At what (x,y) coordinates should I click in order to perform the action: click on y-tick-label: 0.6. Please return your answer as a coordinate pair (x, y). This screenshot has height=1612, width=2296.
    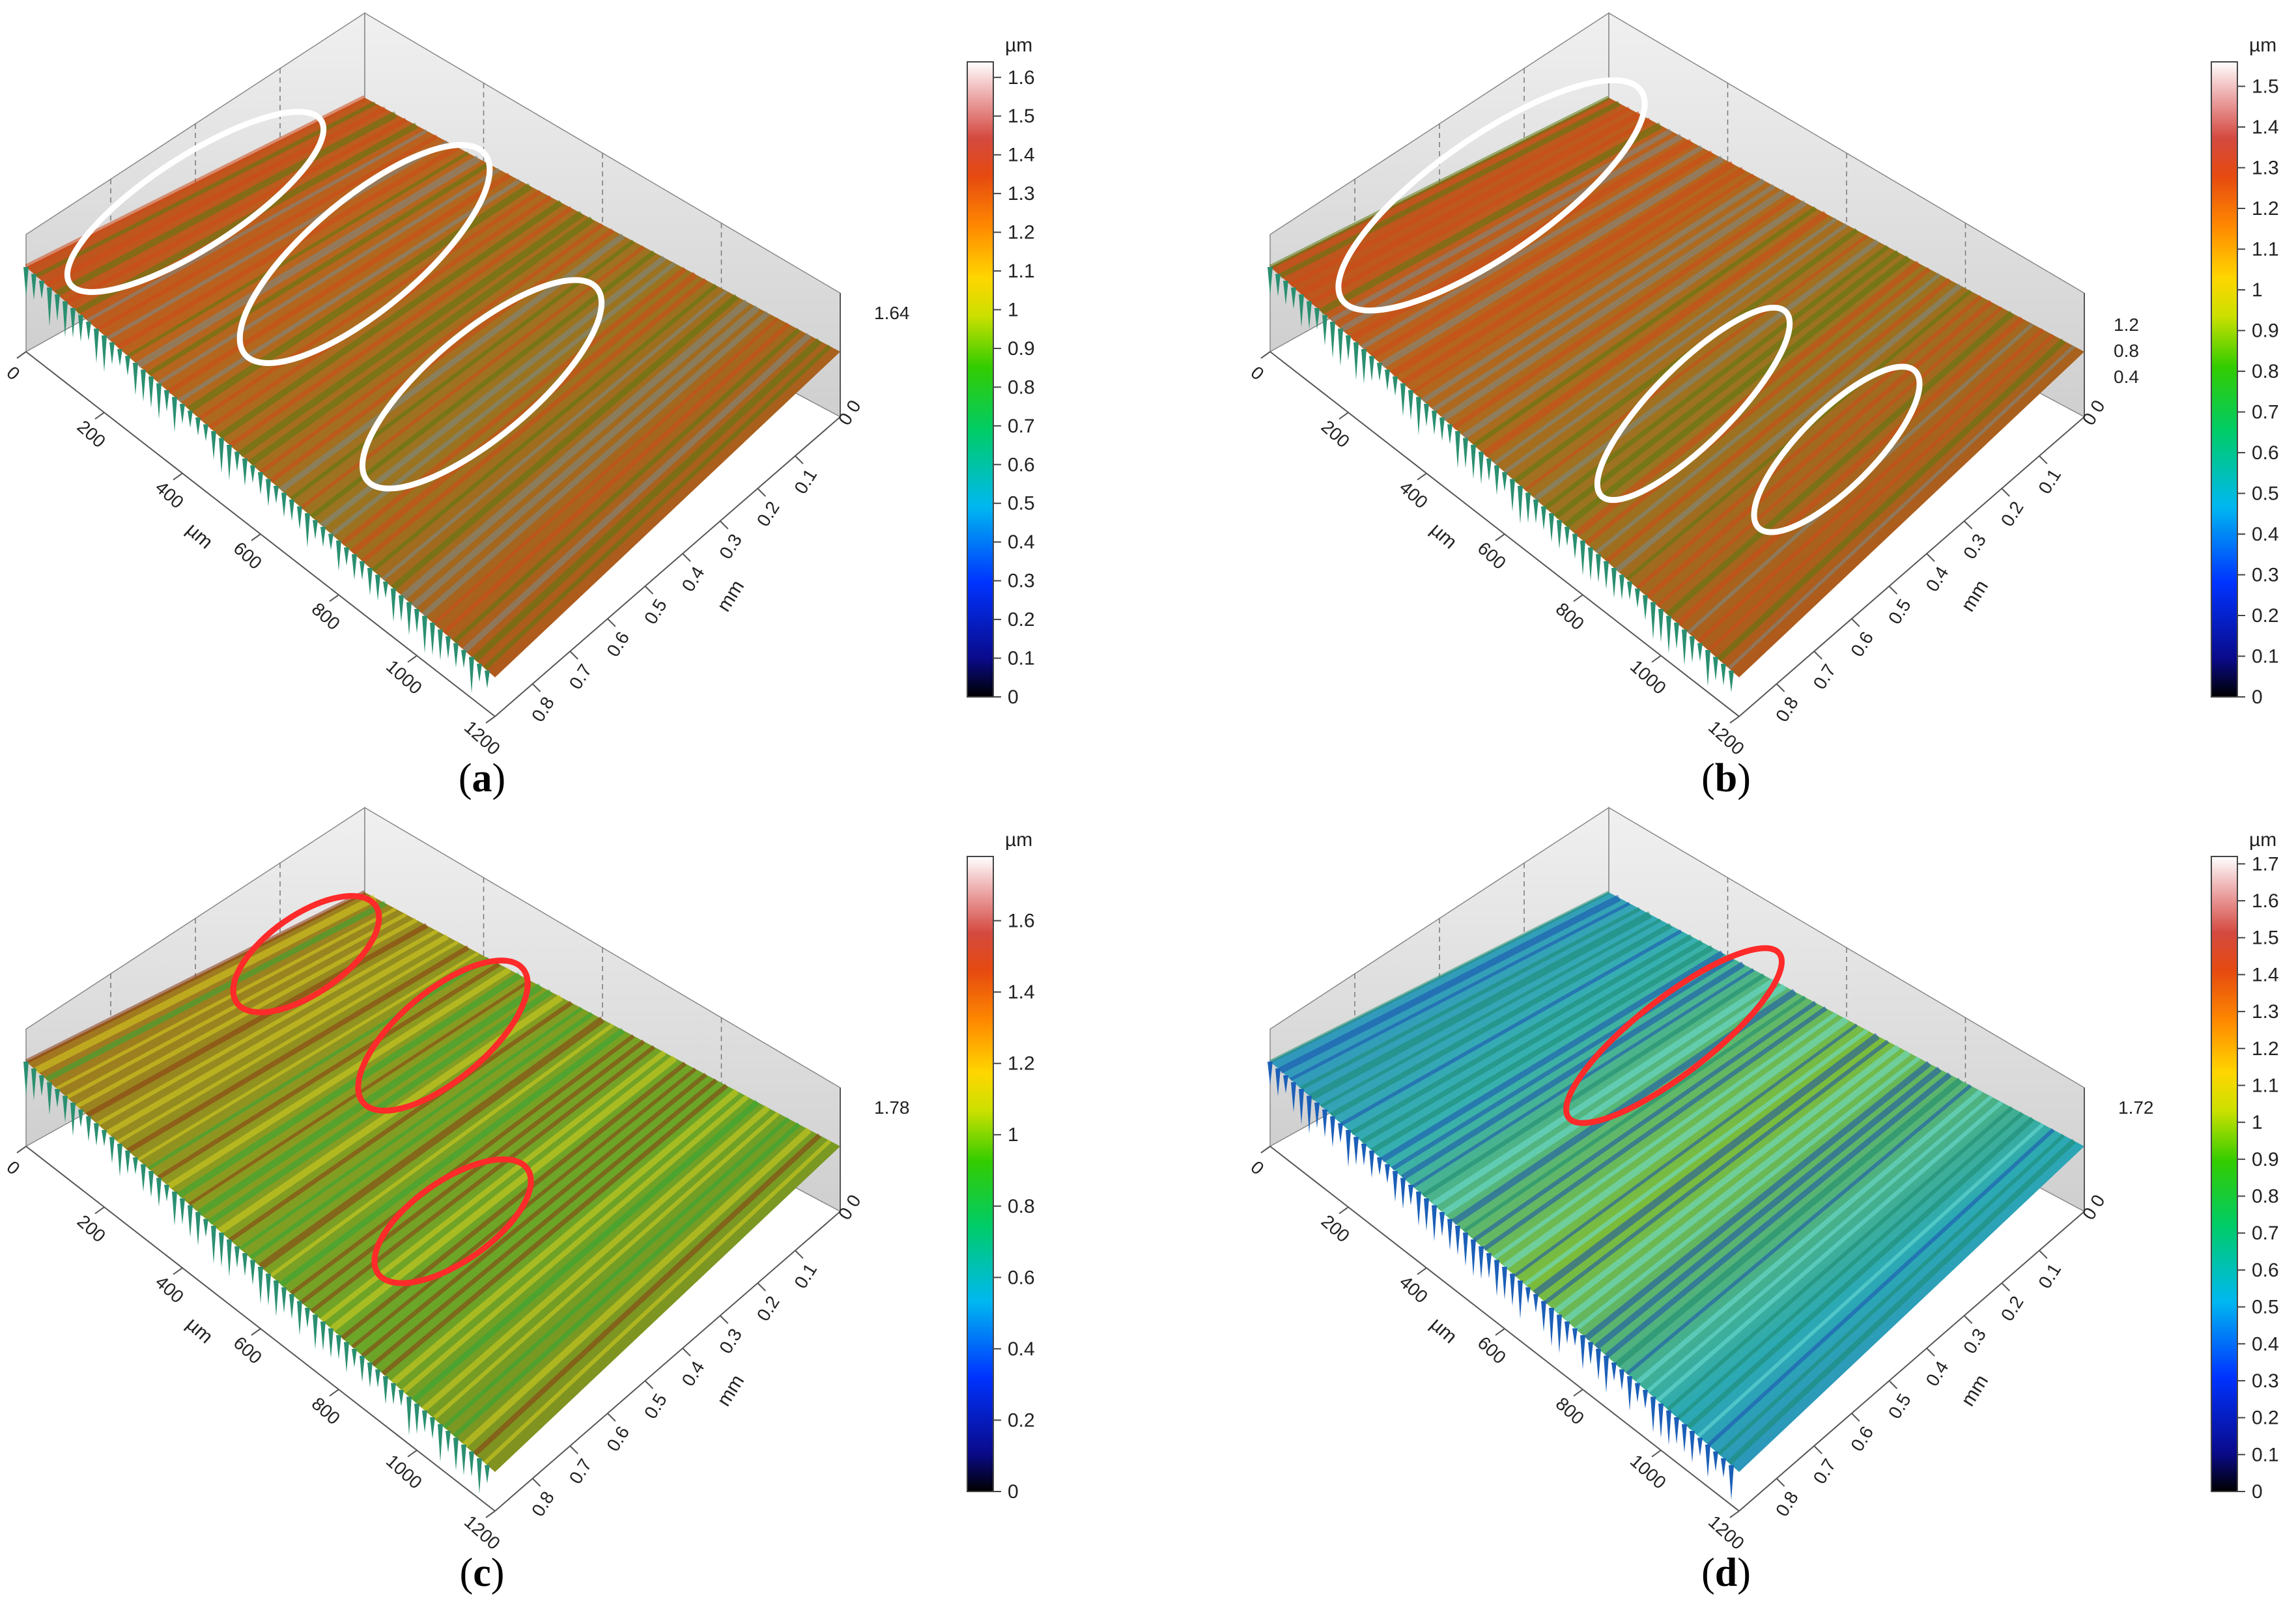
    Looking at the image, I should click on (1862, 644).